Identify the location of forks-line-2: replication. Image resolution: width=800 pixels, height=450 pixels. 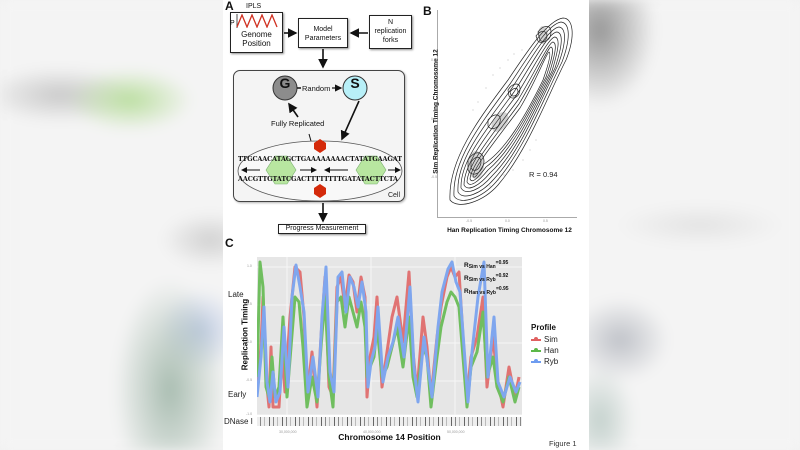
(390, 31).